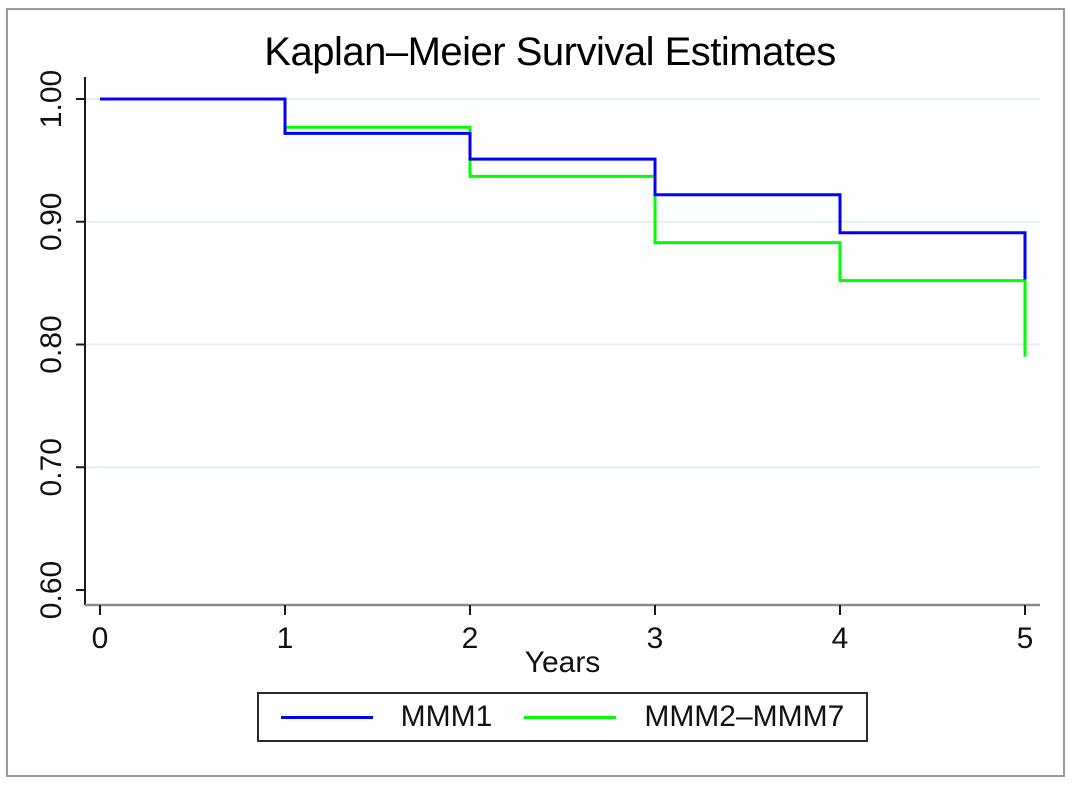  Describe the element at coordinates (285, 638) in the screenshot. I see `x-tick-label-1: 1` at that location.